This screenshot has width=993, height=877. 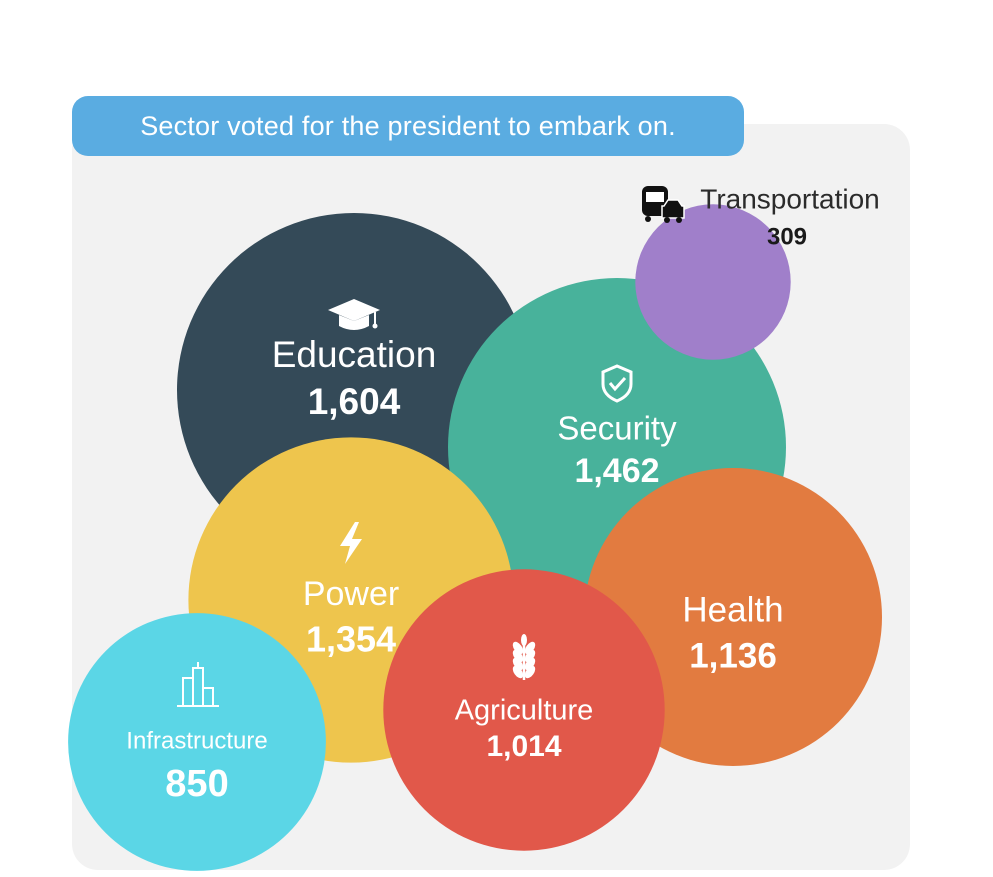 What do you see at coordinates (523, 746) in the screenshot?
I see `value-agriculture: 1,014` at bounding box center [523, 746].